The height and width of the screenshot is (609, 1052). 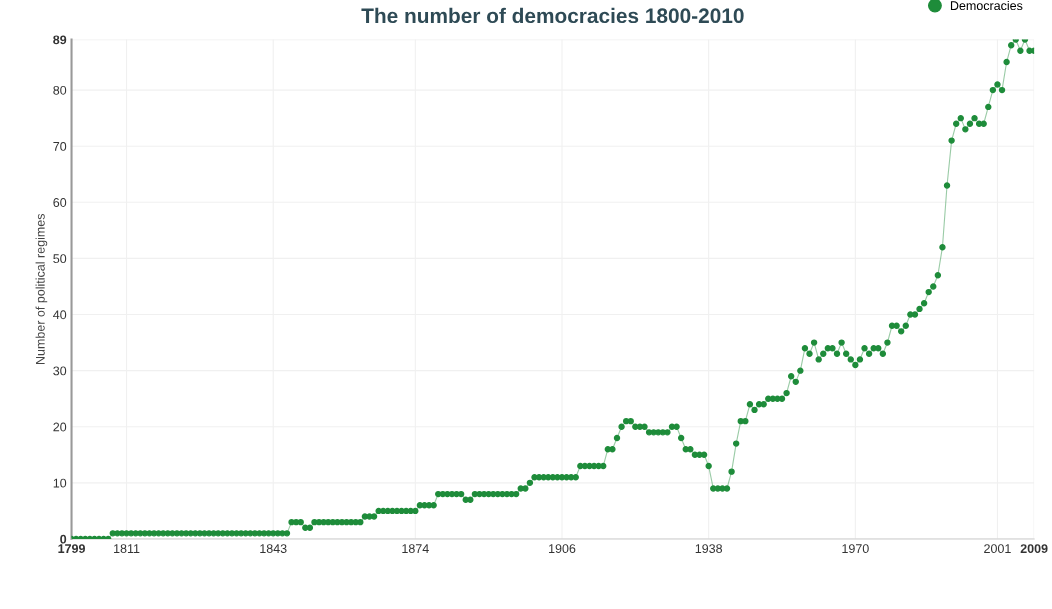 What do you see at coordinates (562, 549) in the screenshot?
I see `x-tick-label: 1906` at bounding box center [562, 549].